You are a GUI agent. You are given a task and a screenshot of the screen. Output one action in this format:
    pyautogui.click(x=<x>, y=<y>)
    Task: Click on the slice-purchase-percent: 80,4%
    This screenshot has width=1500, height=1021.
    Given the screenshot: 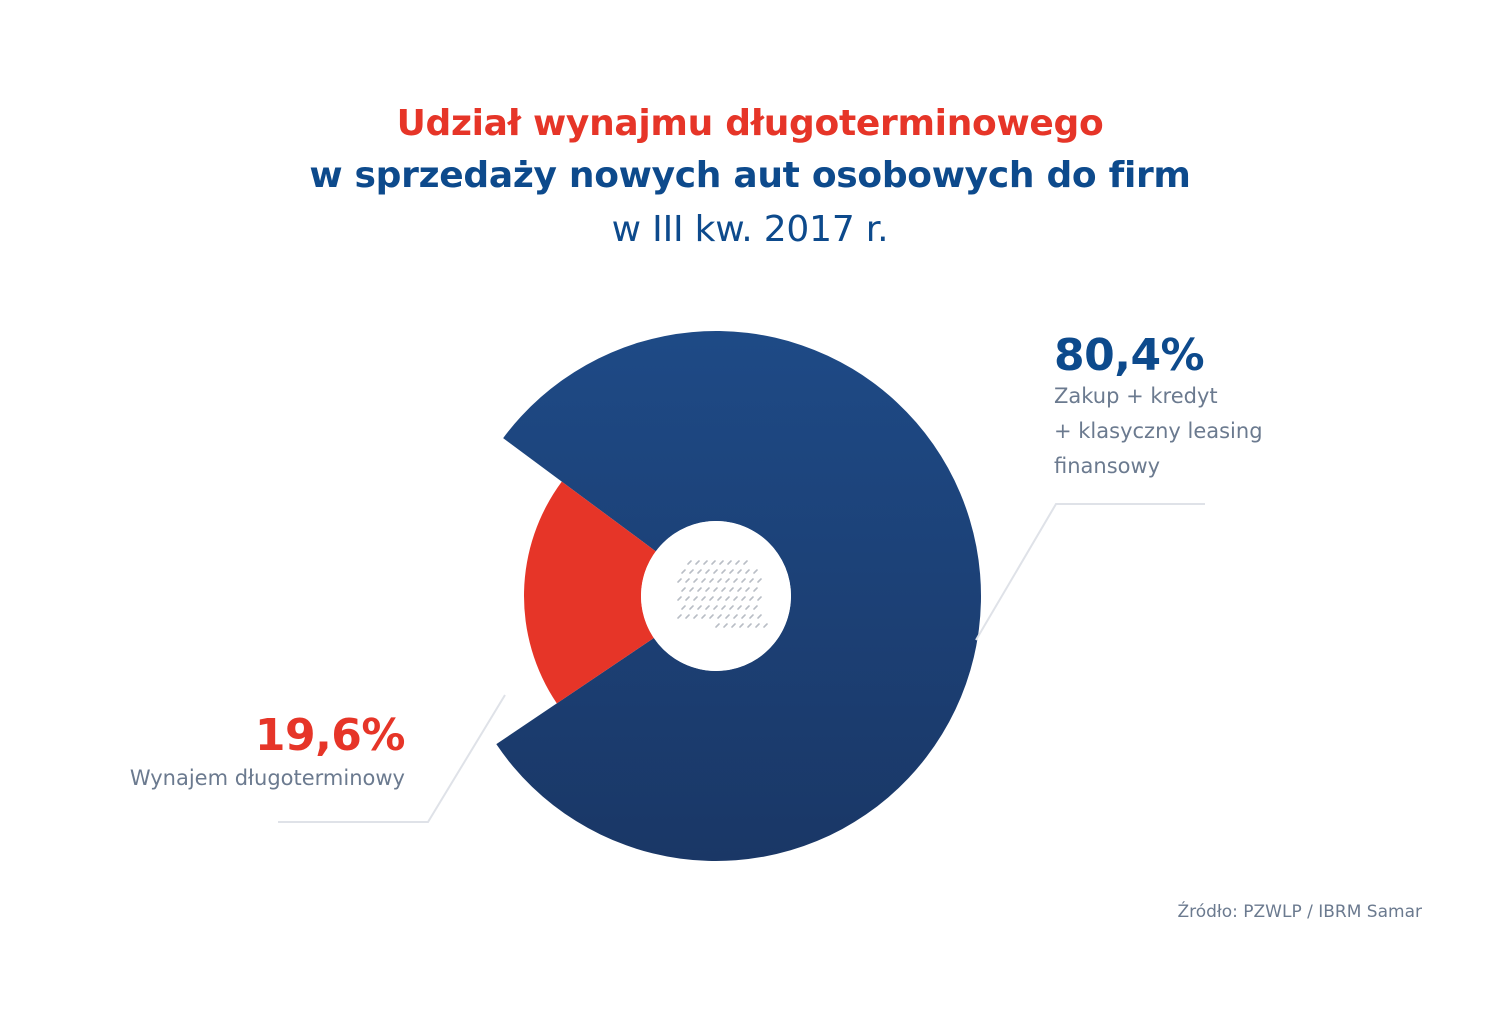 What is the action you would take?
    pyautogui.click(x=1129, y=355)
    